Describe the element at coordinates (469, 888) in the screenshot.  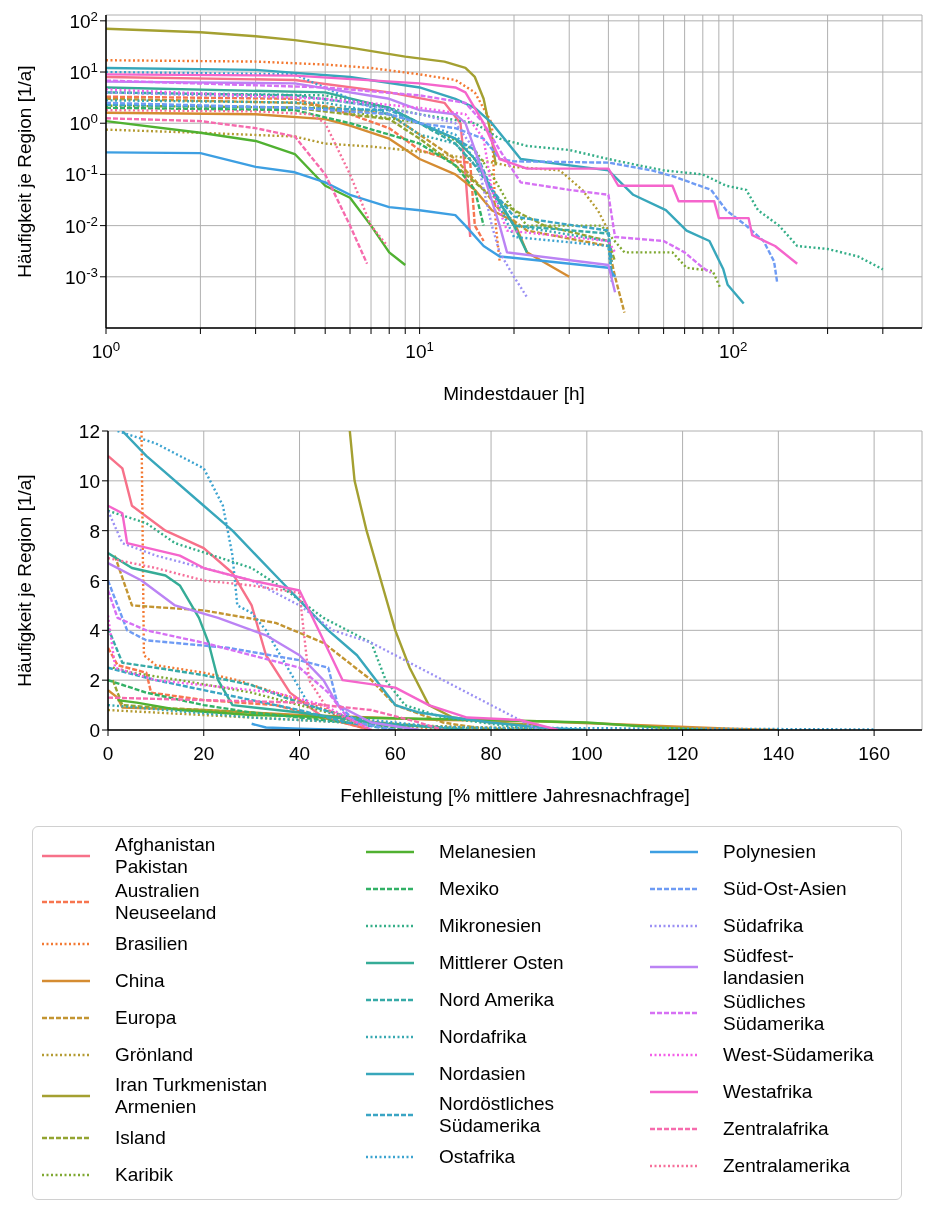
I see `legend-label: Mexiko` at that location.